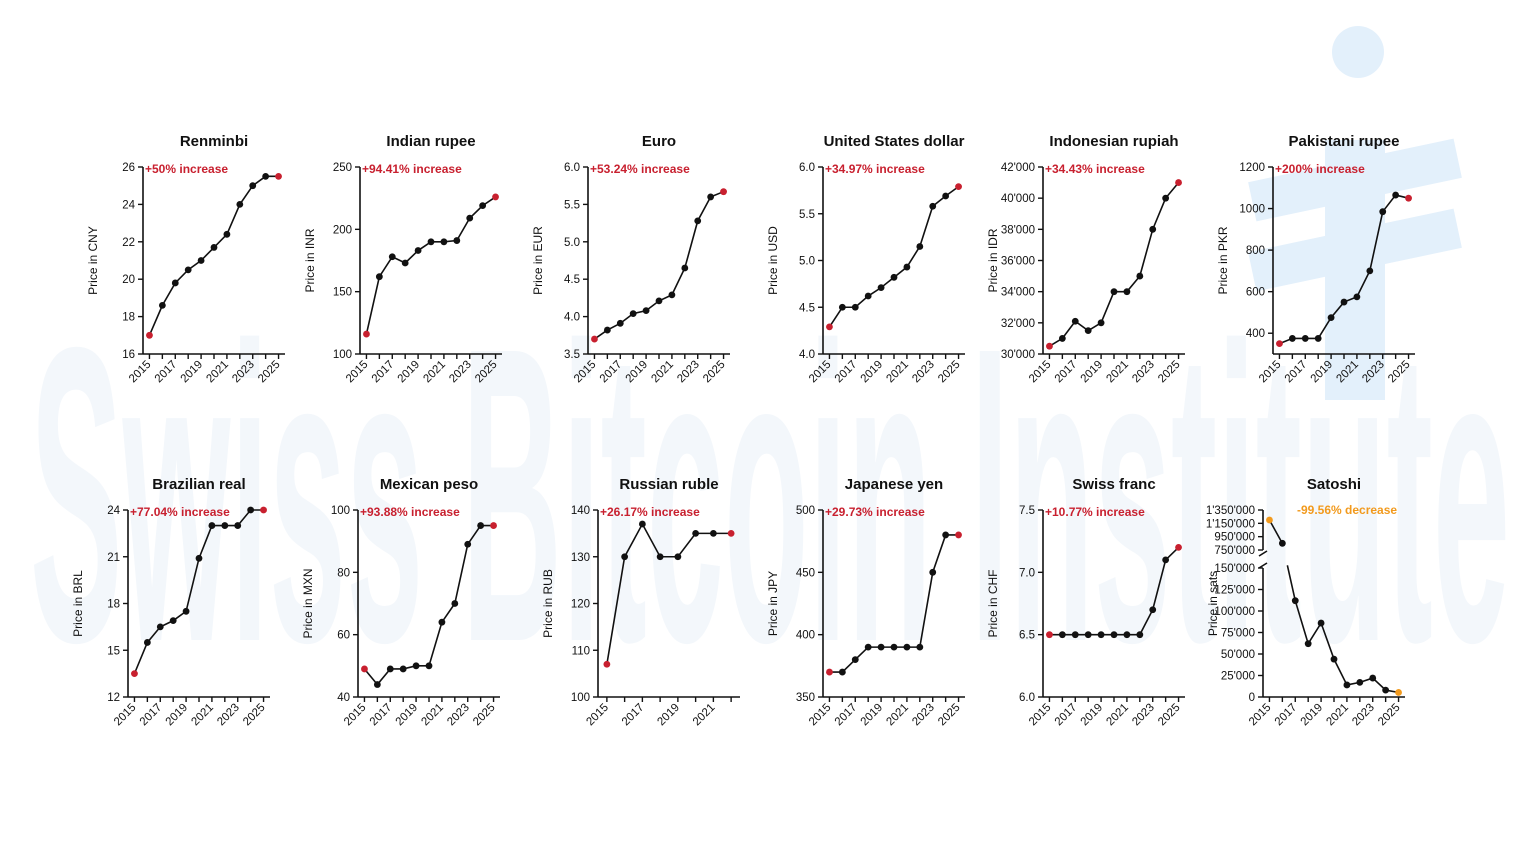 This screenshot has height=864, width=1536. Describe the element at coordinates (343, 573) in the screenshot. I see `y-tick-label: 80` at that location.